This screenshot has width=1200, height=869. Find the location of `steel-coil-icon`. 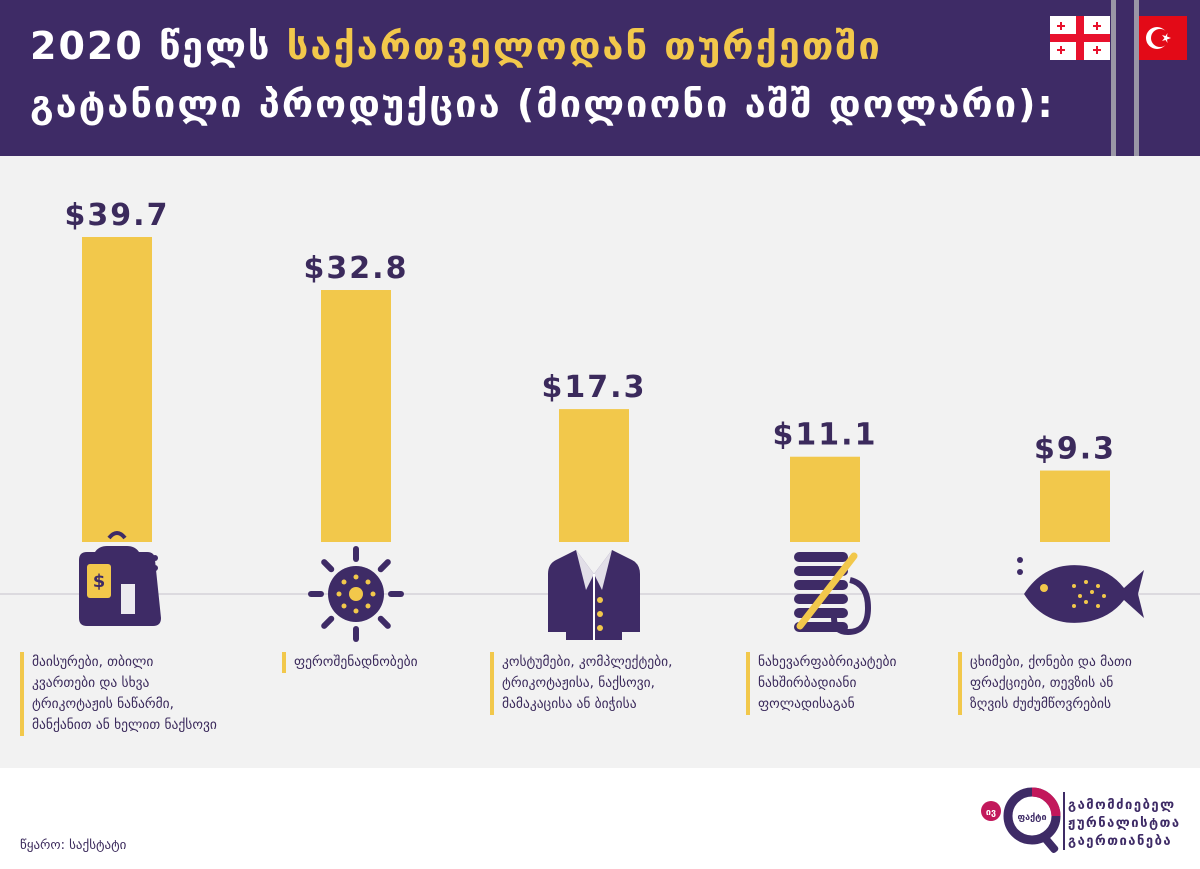

steel-coil-icon is located at coordinates (833, 594).